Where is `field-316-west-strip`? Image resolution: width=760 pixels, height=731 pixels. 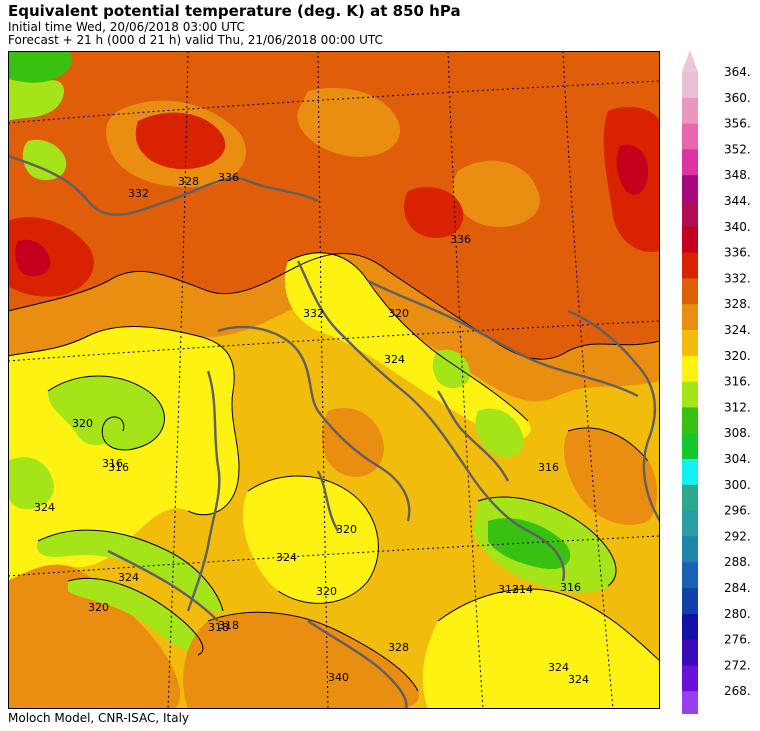 field-316-west-strip is located at coordinates (31, 483).